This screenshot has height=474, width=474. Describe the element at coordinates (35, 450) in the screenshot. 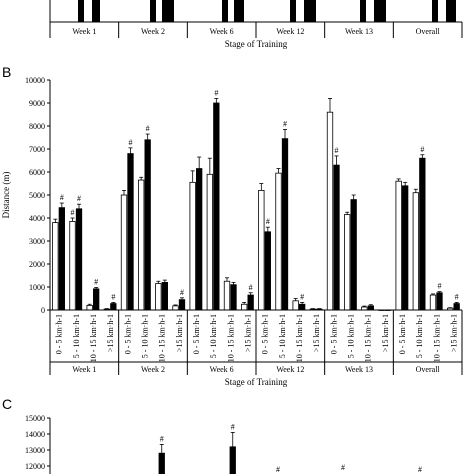

I see `y-tick-label: 13000` at that location.